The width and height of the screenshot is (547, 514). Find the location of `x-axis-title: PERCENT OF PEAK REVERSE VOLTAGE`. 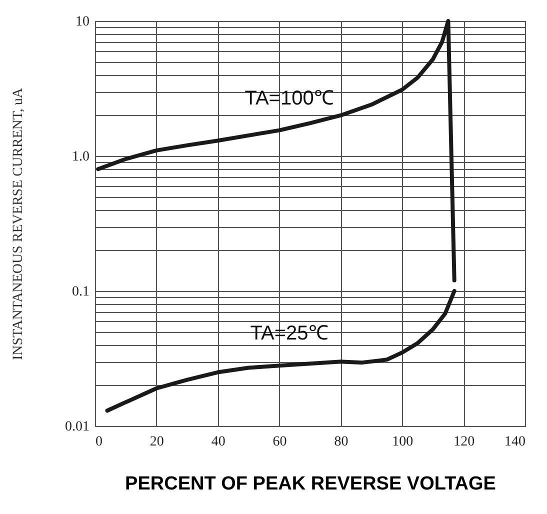

x-axis-title: PERCENT OF PEAK REVERSE VOLTAGE is located at coordinates (310, 484).